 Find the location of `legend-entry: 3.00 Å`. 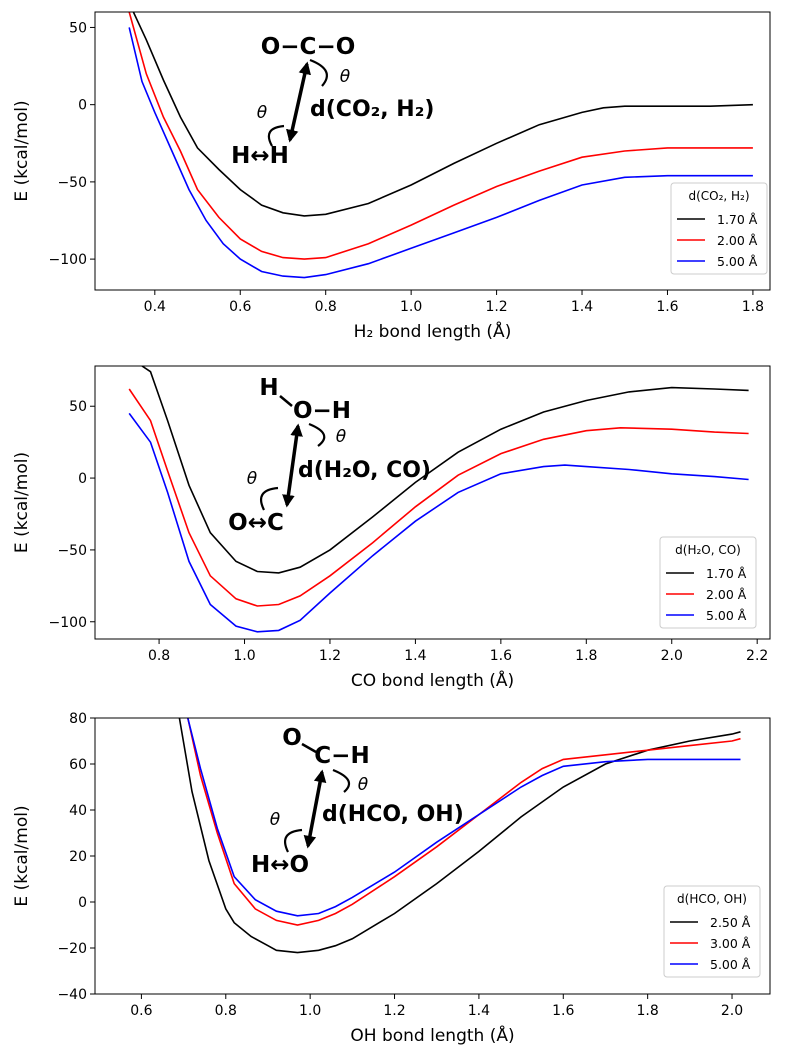

legend-entry: 3.00 Å is located at coordinates (730, 943).